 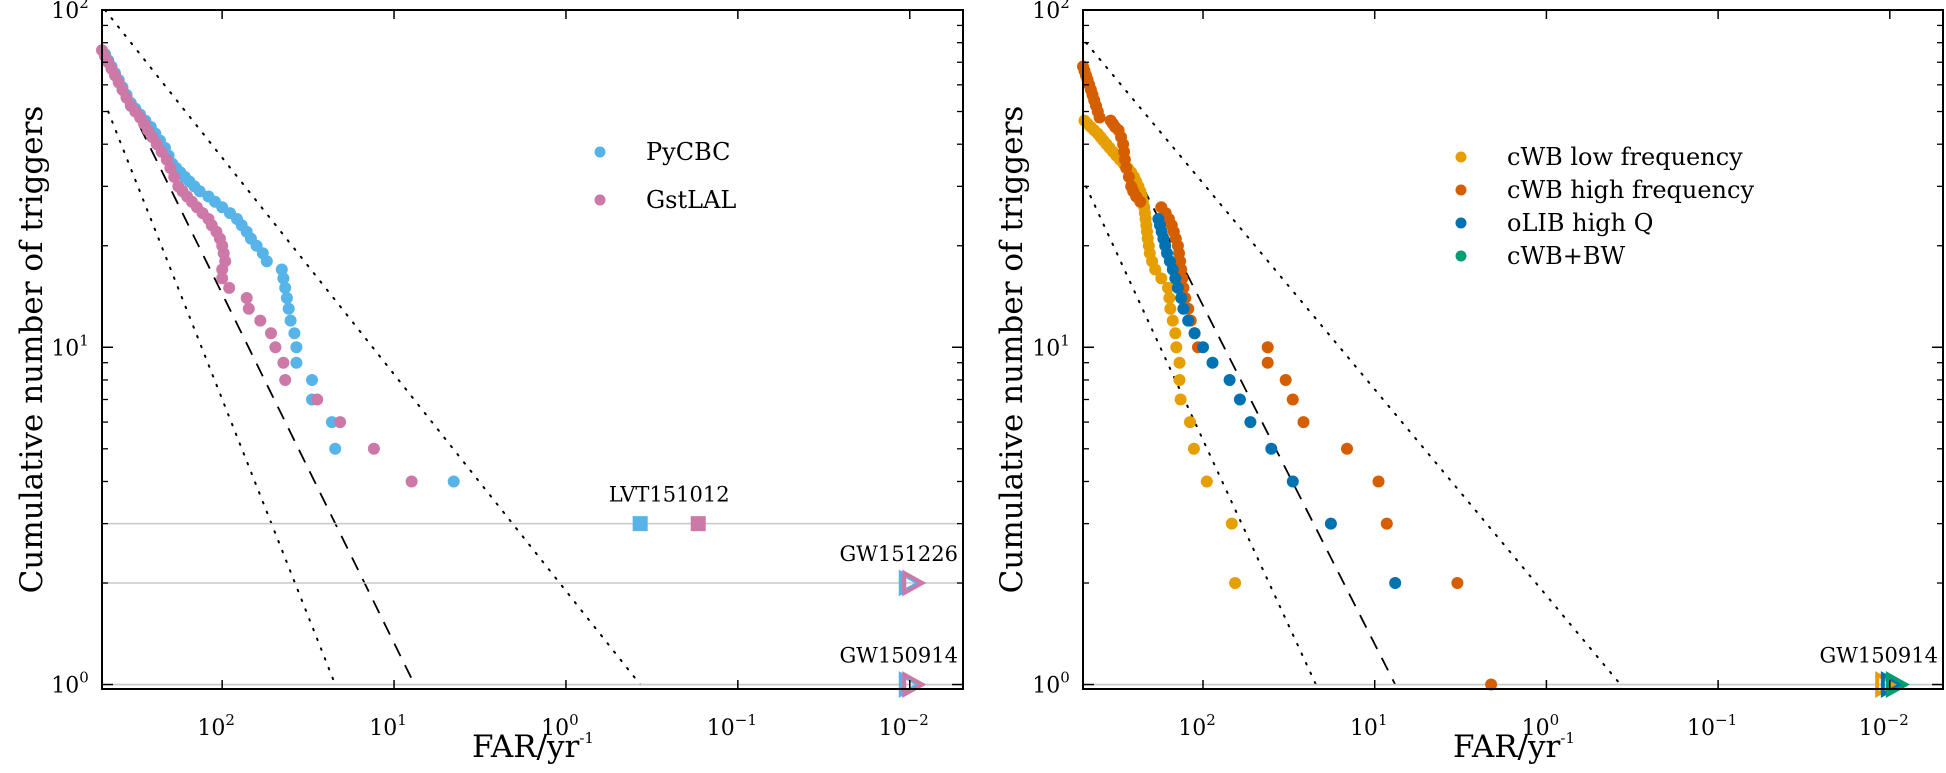 What do you see at coordinates (1580, 223) in the screenshot?
I see `legend-label: oLIB high Q` at bounding box center [1580, 223].